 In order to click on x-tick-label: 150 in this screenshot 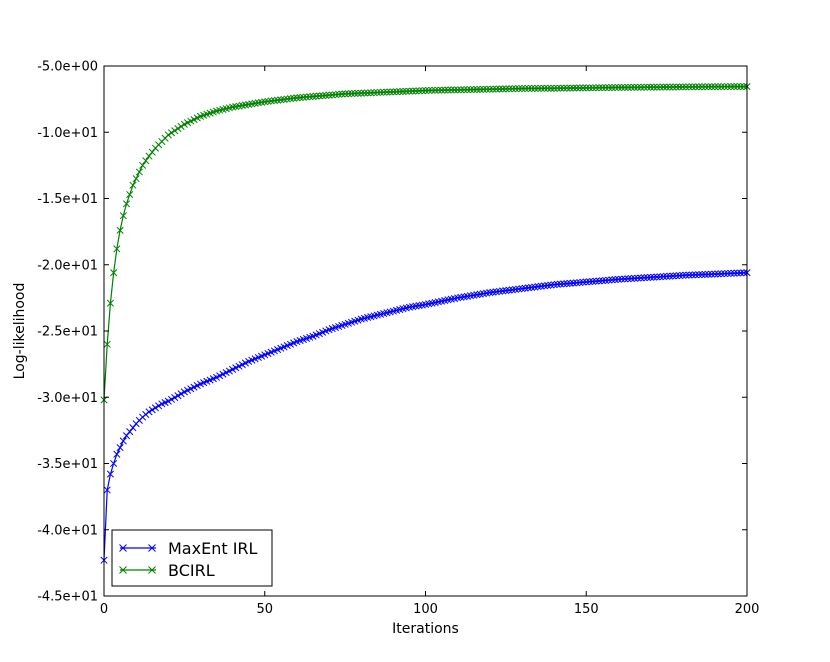, I will do `click(586, 609)`.